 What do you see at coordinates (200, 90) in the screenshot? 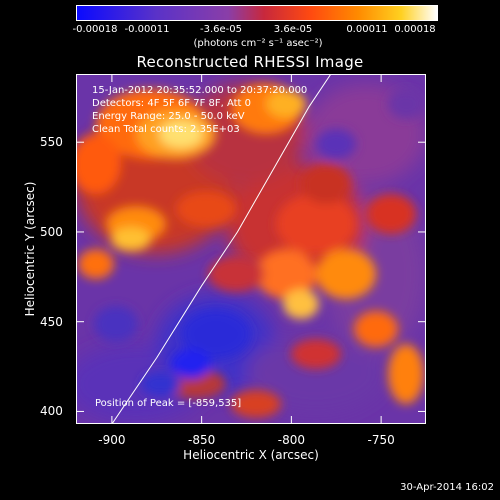
I see `info-line-time: 15-Jan-2012 20:35:52.000 to 20:37:20.000` at bounding box center [200, 90].